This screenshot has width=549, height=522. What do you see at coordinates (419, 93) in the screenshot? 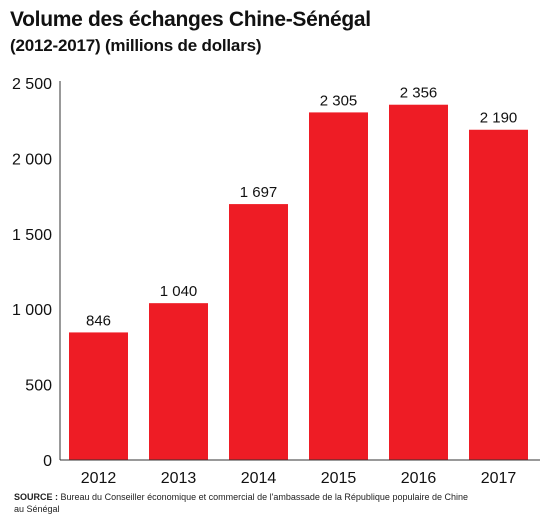
I see `bar-value-label: 2 356` at bounding box center [419, 93].